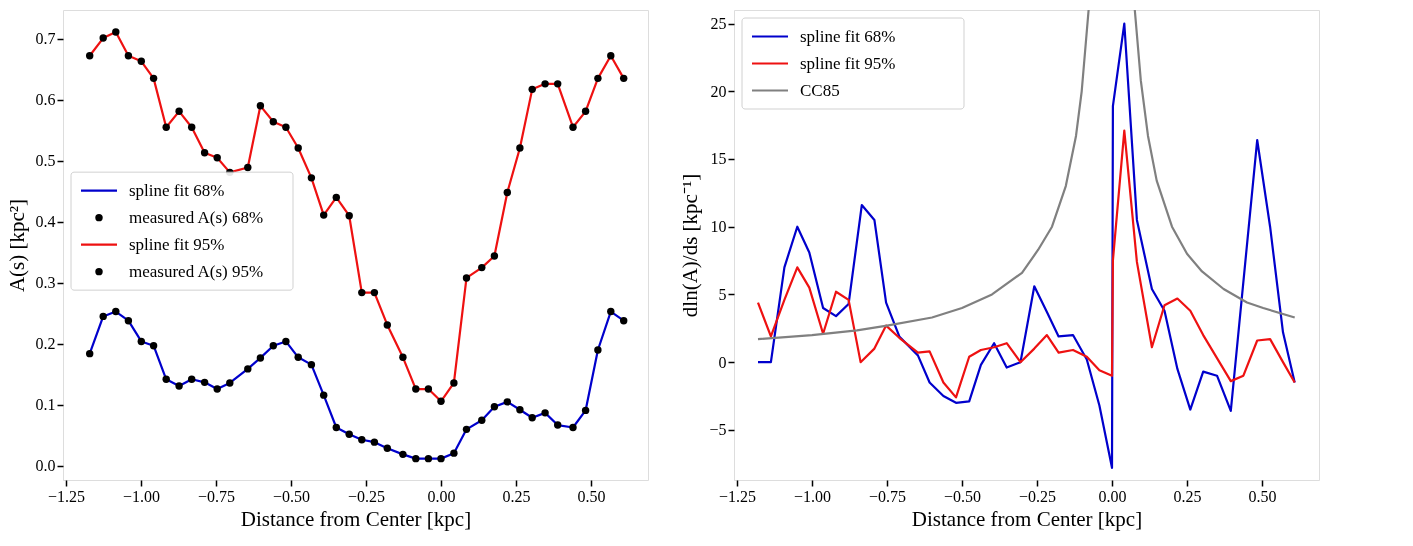 The height and width of the screenshot is (546, 1413). What do you see at coordinates (812, 496) in the screenshot?
I see `x-tick-label: −1.00` at bounding box center [812, 496].